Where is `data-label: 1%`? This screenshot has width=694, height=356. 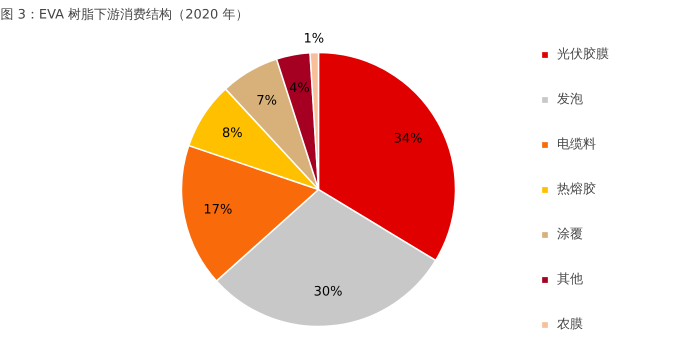
data-label: 1% is located at coordinates (314, 38).